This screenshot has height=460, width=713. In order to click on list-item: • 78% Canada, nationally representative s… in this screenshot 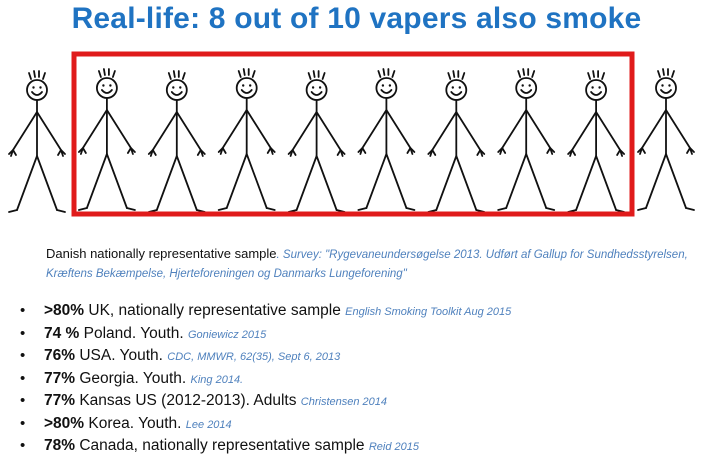, I will do `click(365, 446)`.